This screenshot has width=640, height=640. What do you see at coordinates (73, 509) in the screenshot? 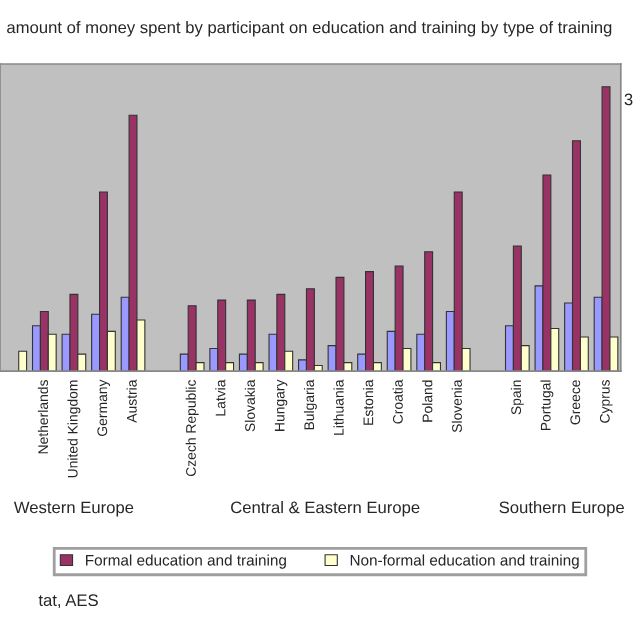
I see `text: Western Europe` at bounding box center [73, 509].